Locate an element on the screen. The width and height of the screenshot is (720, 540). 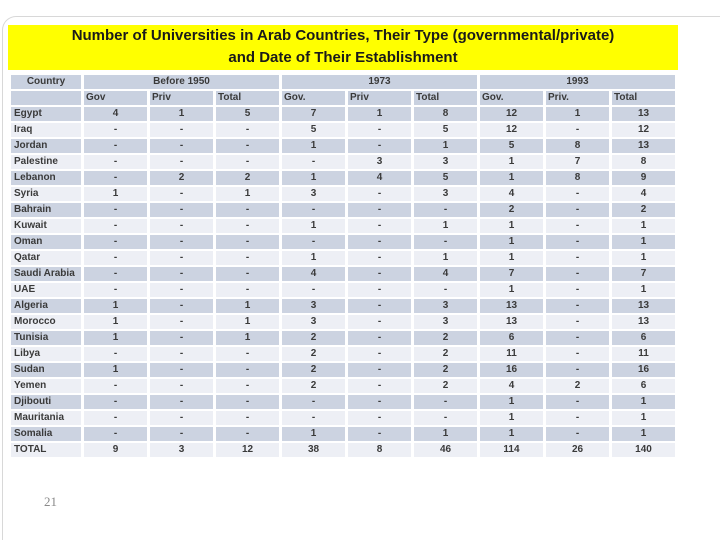
col-header-gov-1950: Gov is located at coordinates (115, 98).